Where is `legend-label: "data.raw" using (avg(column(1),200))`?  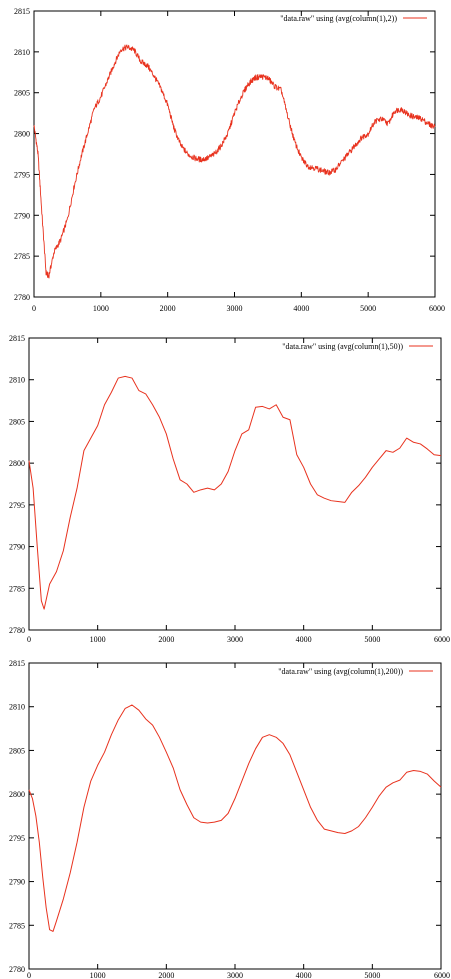
legend-label: "data.raw" using (avg(column(1),200)) is located at coordinates (340, 671).